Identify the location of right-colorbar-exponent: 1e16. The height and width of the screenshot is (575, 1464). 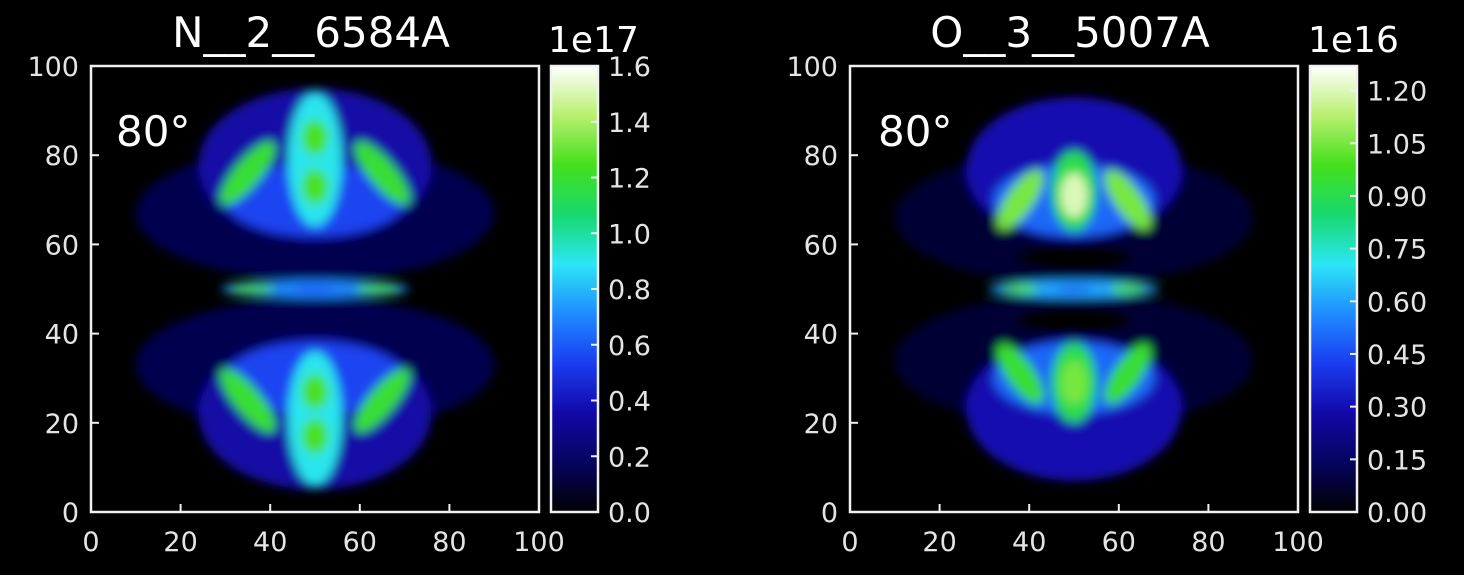
(1353, 40).